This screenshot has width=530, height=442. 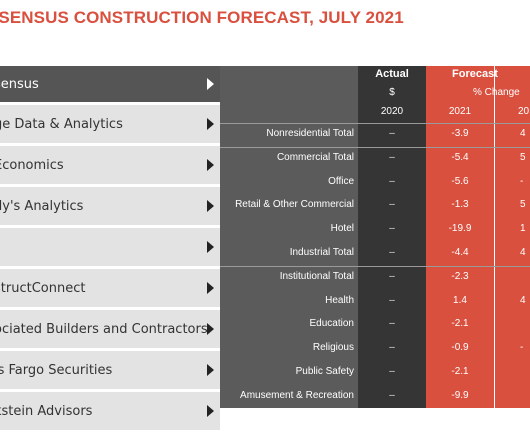 I want to click on sidebar-item: kstein Advisors, so click(x=110, y=411).